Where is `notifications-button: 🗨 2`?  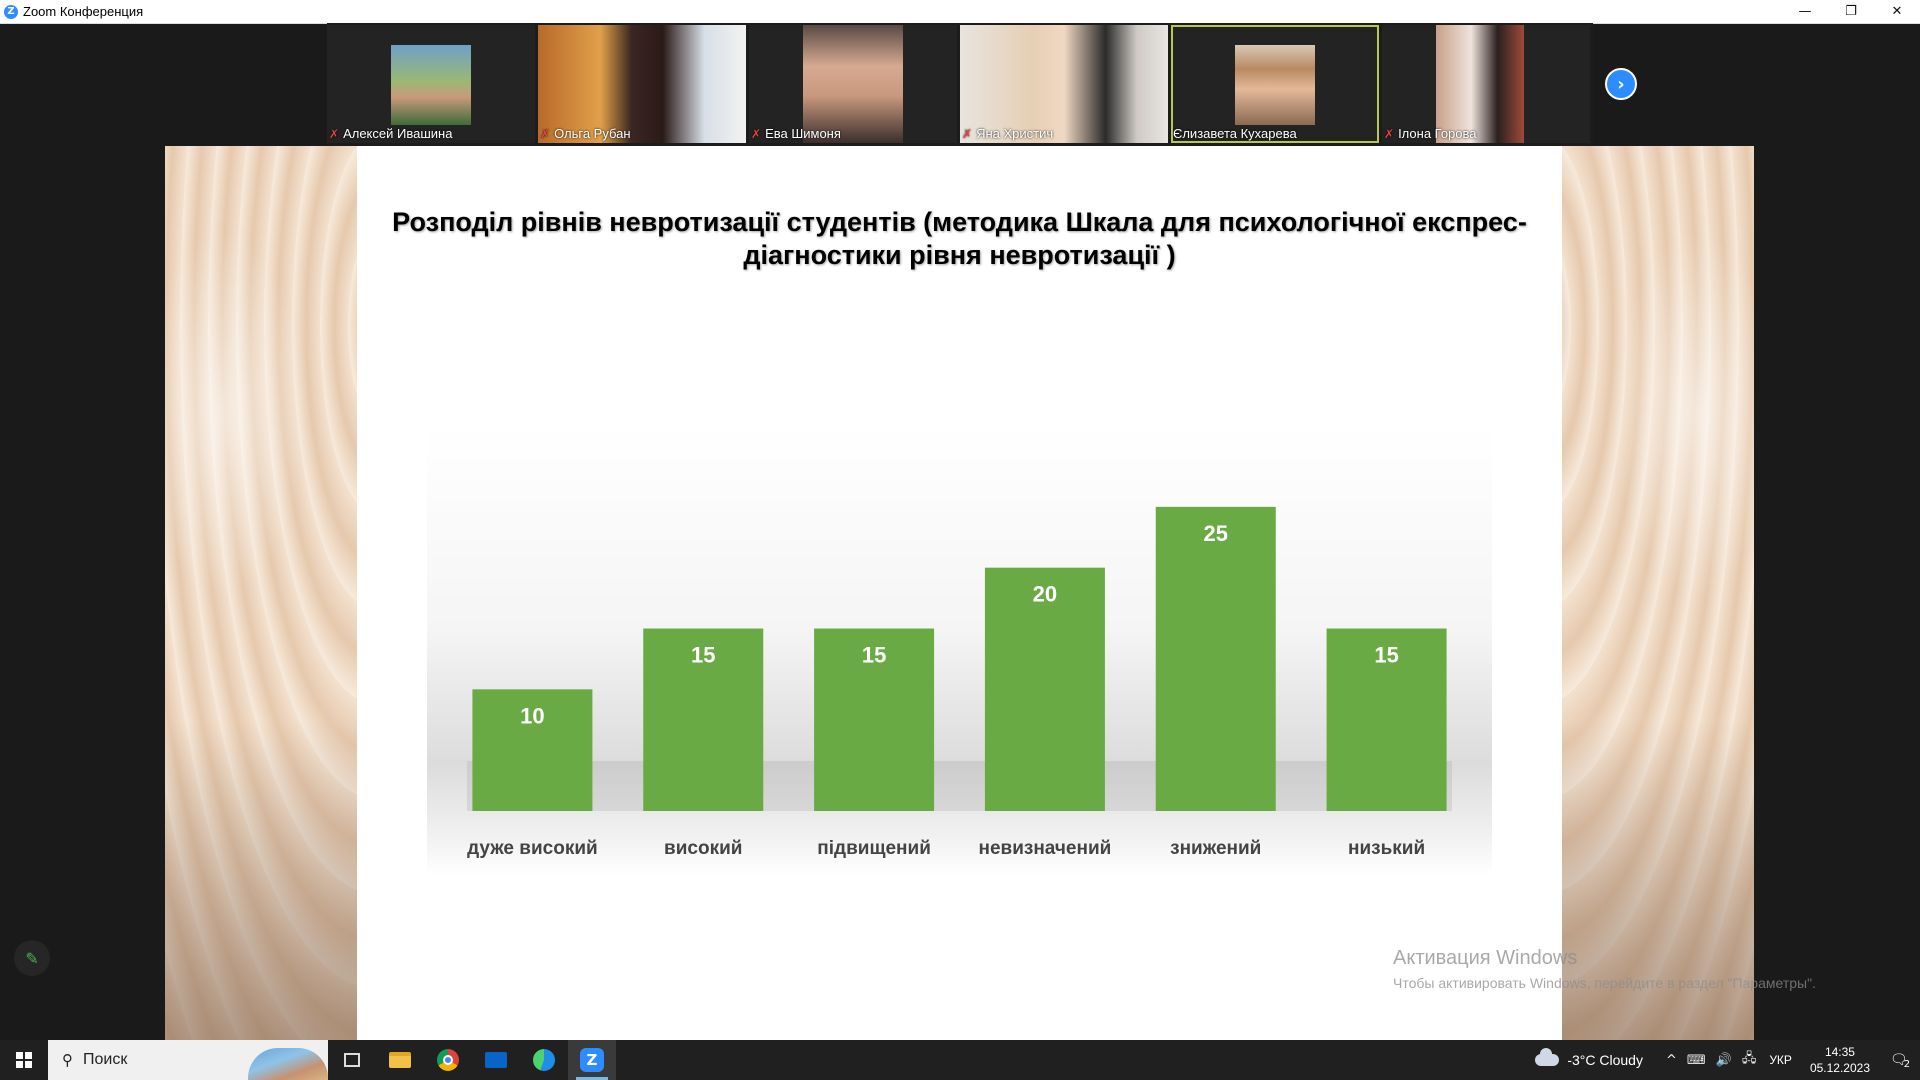 notifications-button: 🗨 2 is located at coordinates (1900, 1060).